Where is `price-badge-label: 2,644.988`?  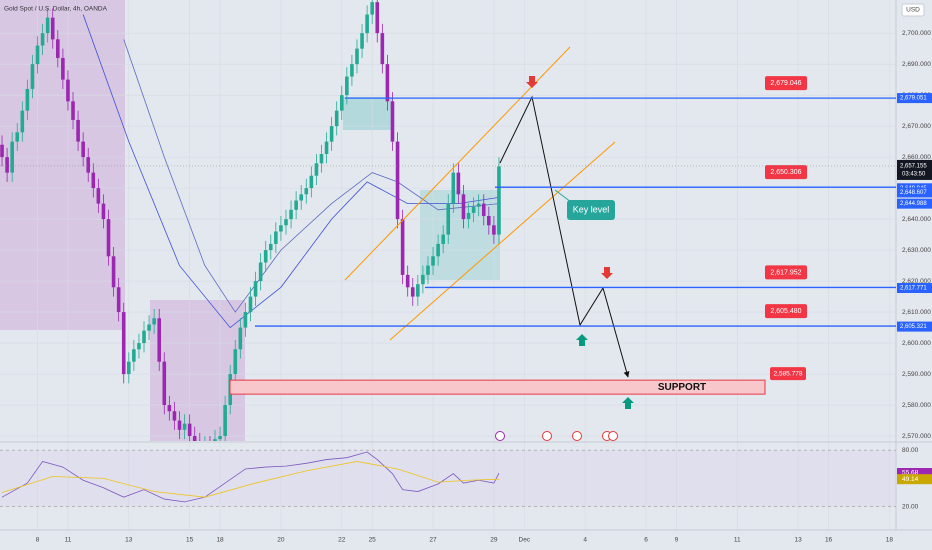 price-badge-label: 2,644.988 is located at coordinates (913, 204).